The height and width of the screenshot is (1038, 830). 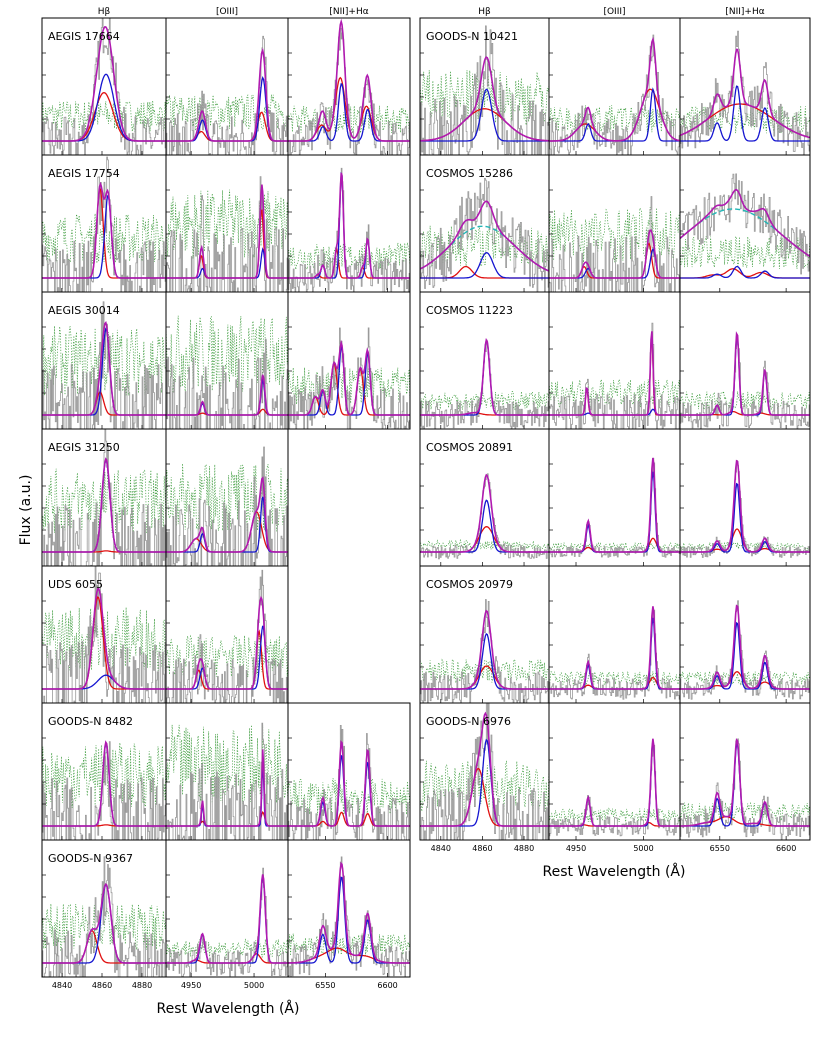 What do you see at coordinates (472, 36) in the screenshot?
I see `galaxy-label: GOODS-N 10421` at bounding box center [472, 36].